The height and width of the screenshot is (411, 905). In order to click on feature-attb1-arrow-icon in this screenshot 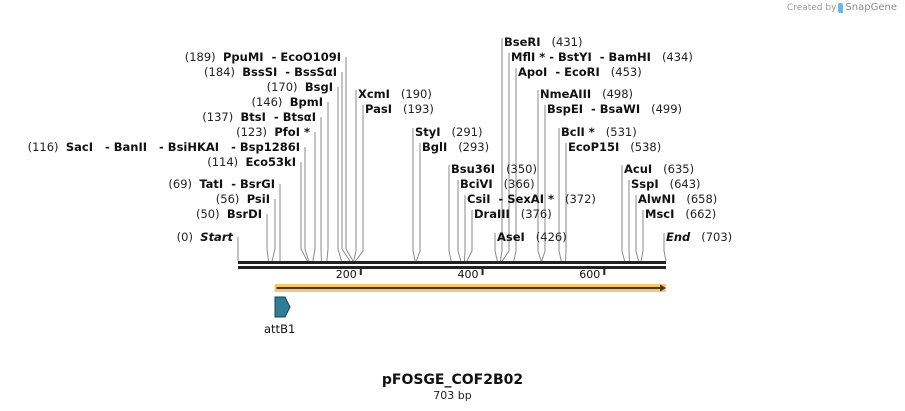, I will do `click(282, 307)`.